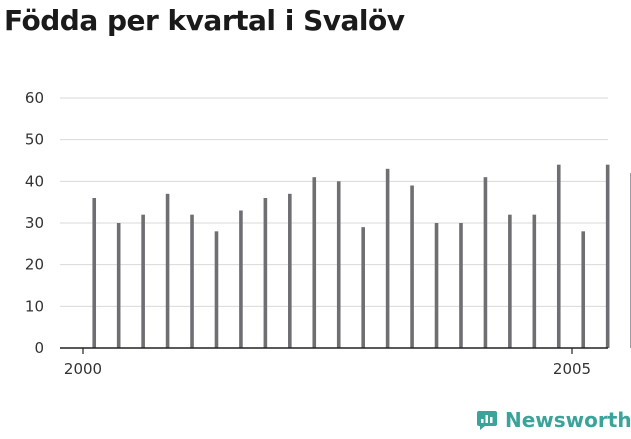 This screenshot has width=631, height=439. What do you see at coordinates (334, 362) in the screenshot?
I see `x-axis: 200020052010201520202025` at bounding box center [334, 362].